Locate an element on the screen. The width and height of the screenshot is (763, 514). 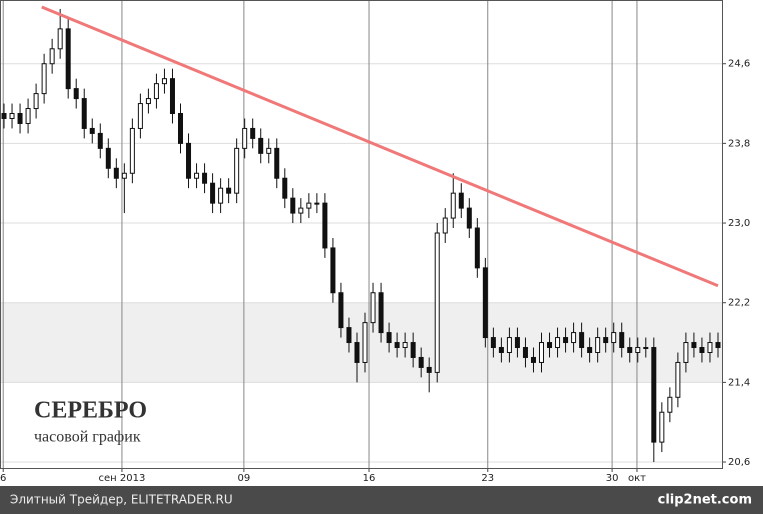
x-tick-label: 30 is located at coordinates (612, 478).